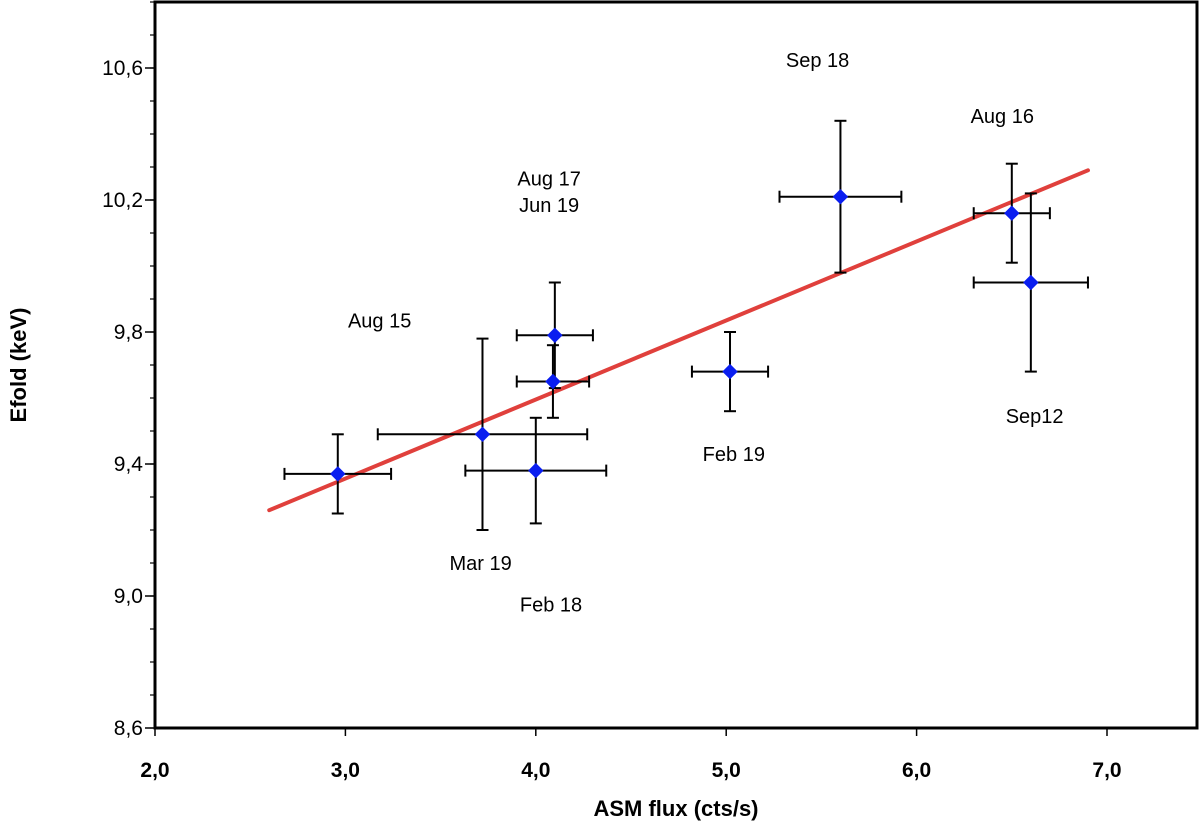  Describe the element at coordinates (1002, 117) in the screenshot. I see `annotation-label: Aug 16` at that location.